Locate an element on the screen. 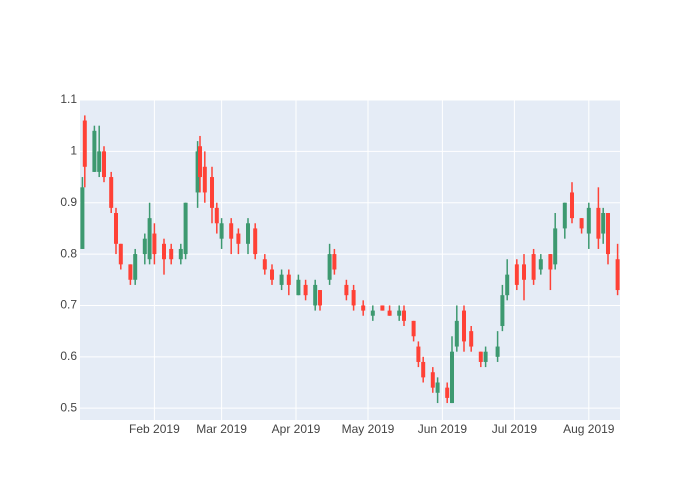 The height and width of the screenshot is (500, 700). y-tick-label: 0.8 is located at coordinates (68, 253).